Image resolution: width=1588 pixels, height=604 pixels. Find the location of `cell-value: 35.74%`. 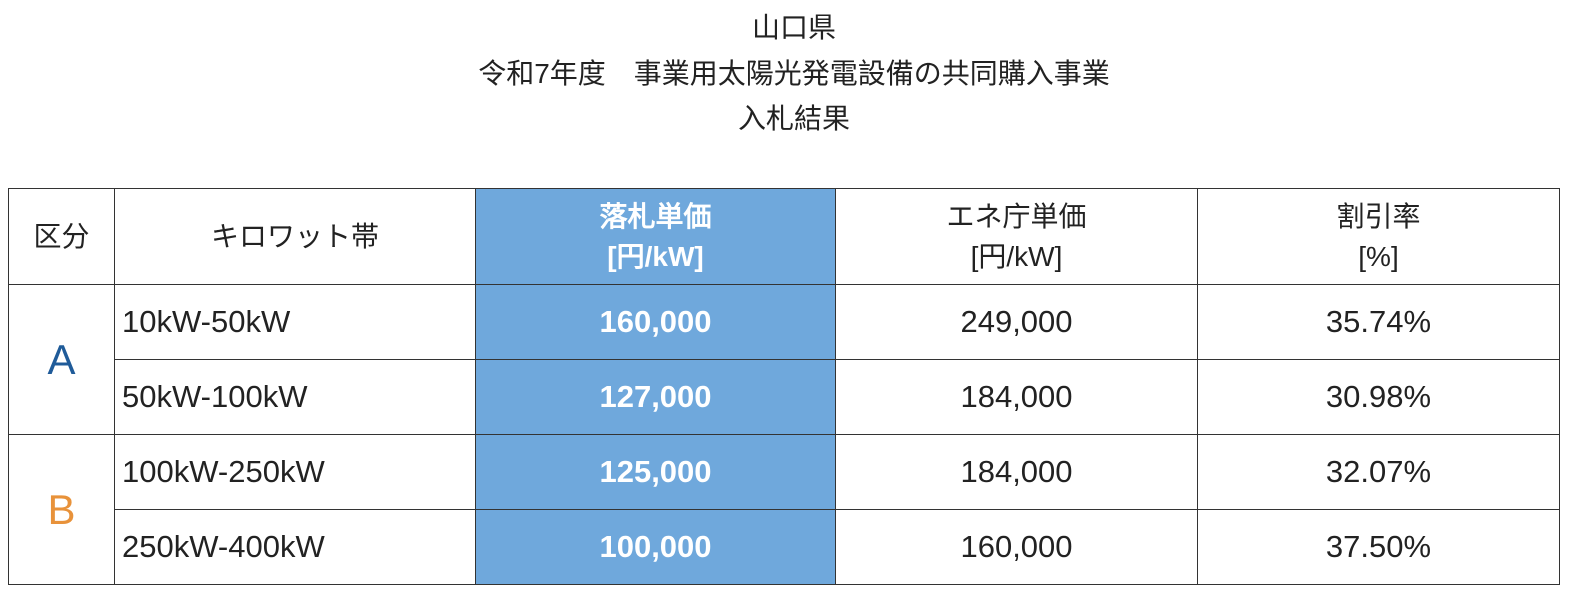

cell-value: 35.74% is located at coordinates (1378, 322).